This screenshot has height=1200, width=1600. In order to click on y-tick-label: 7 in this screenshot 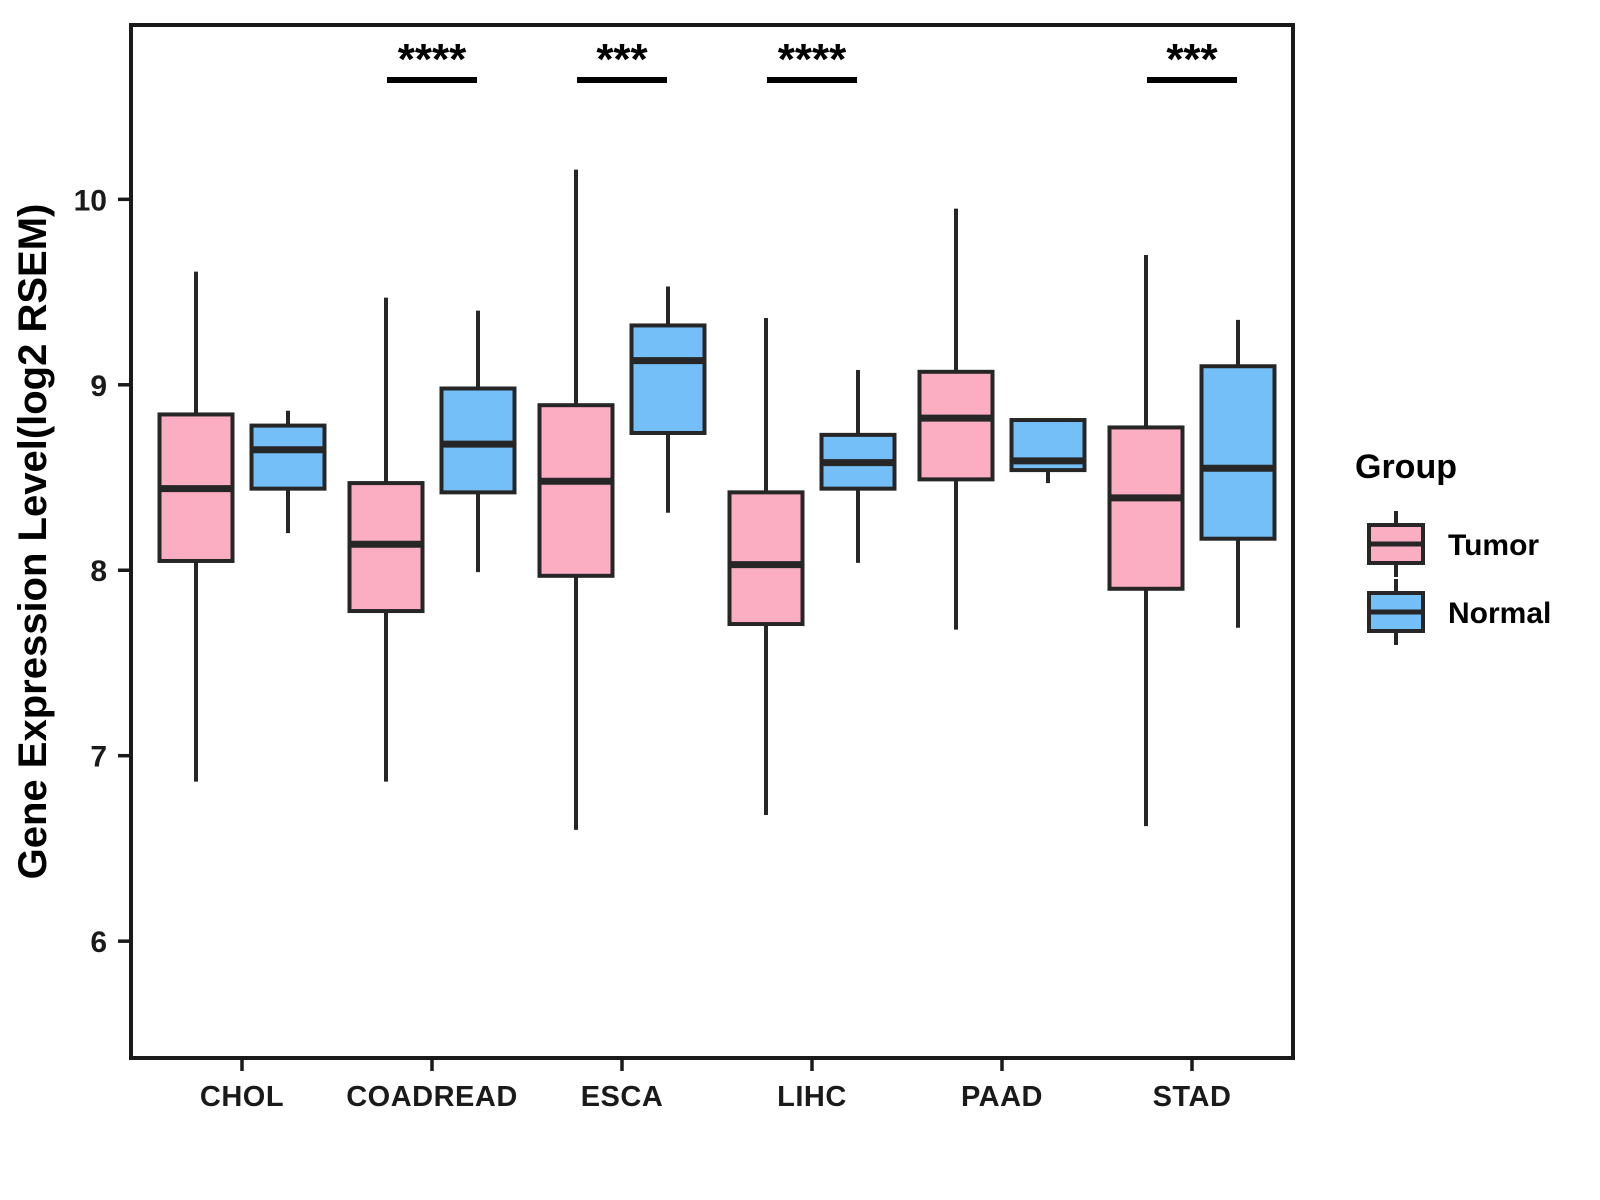, I will do `click(98, 757)`.